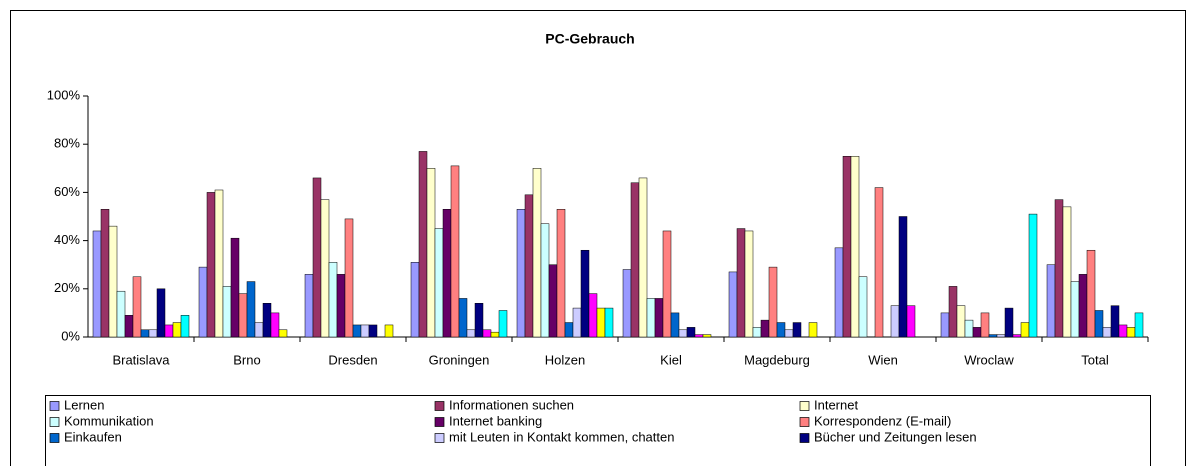 The width and height of the screenshot is (1196, 466). I want to click on legend-label: Informationen suchen, so click(511, 404).